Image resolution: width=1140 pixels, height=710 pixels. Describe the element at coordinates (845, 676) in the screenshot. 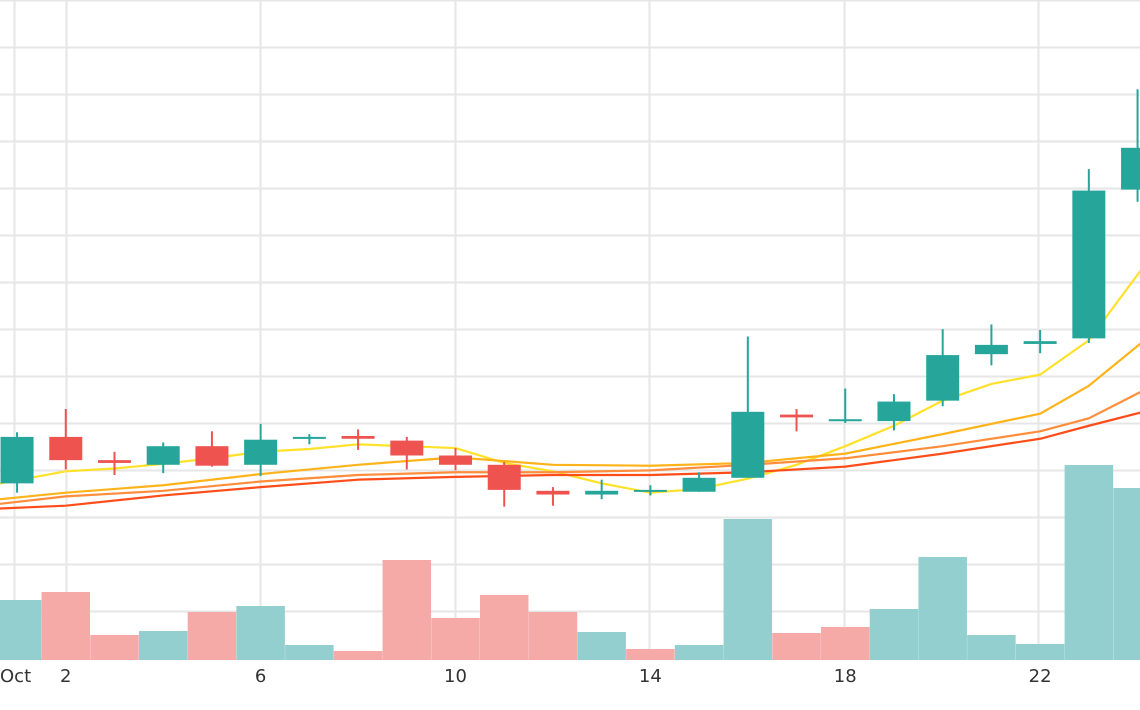

I see `x-axis-tick-label: 18` at that location.